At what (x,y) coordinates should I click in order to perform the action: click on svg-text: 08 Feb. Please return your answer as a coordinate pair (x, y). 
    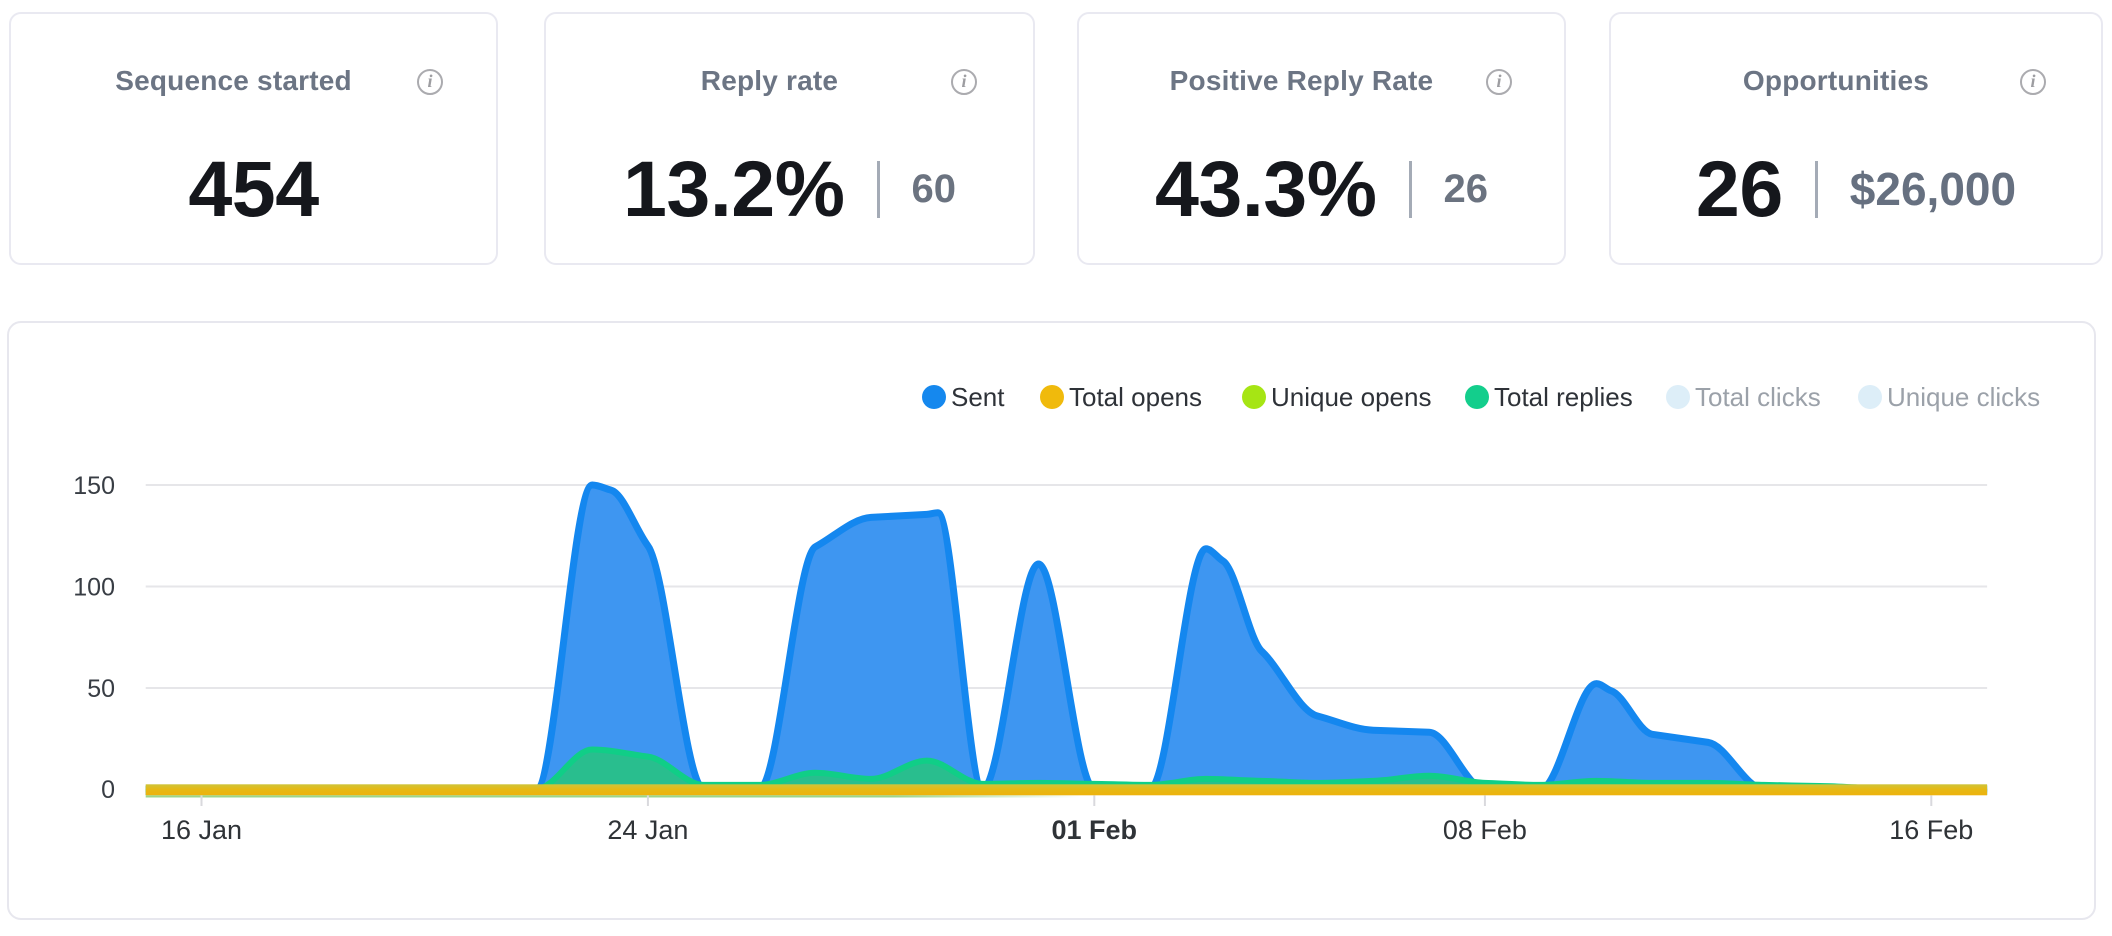
    Looking at the image, I should click on (1485, 830).